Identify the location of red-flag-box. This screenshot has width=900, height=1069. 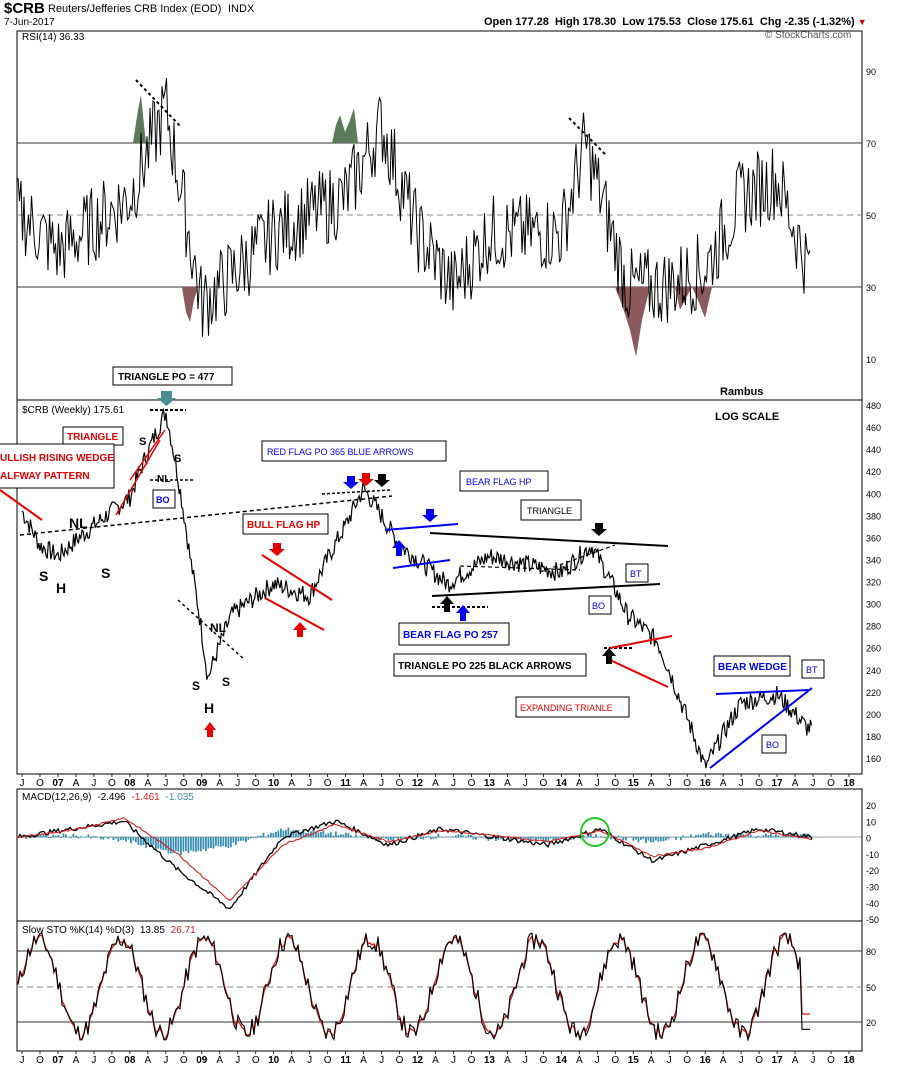
(354, 451).